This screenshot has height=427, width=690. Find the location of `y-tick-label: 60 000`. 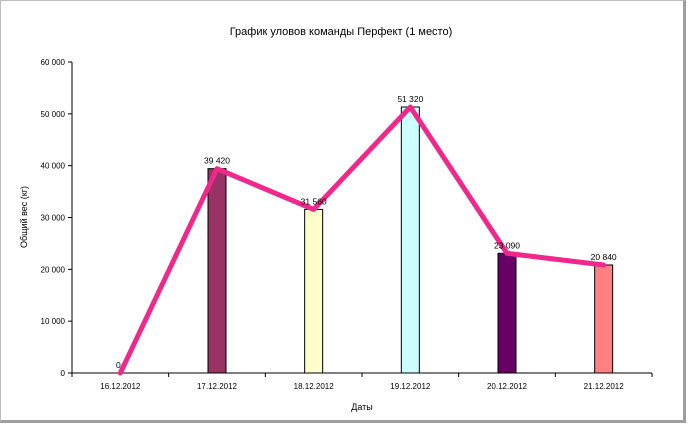

y-tick-label: 60 000 is located at coordinates (53, 62).